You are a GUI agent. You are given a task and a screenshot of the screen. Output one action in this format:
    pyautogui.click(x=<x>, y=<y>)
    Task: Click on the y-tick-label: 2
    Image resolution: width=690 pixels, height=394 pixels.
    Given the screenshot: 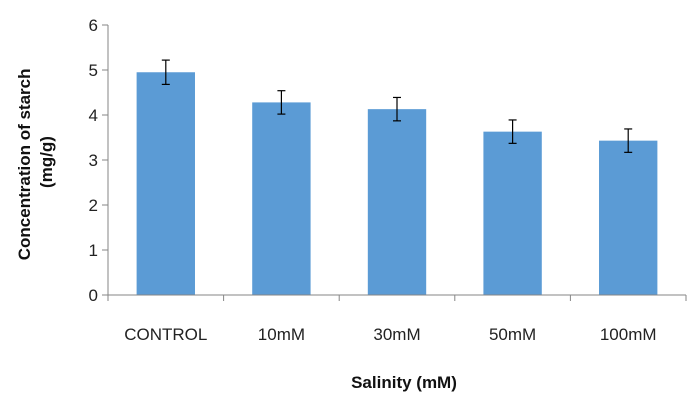 What is the action you would take?
    pyautogui.click(x=93, y=205)
    